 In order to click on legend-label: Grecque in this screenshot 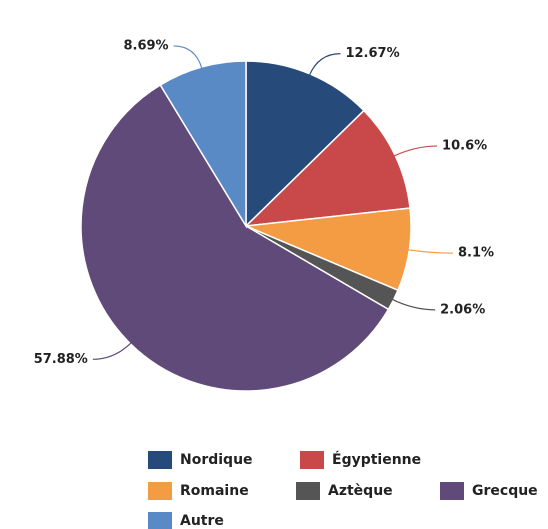, I will do `click(505, 491)`.